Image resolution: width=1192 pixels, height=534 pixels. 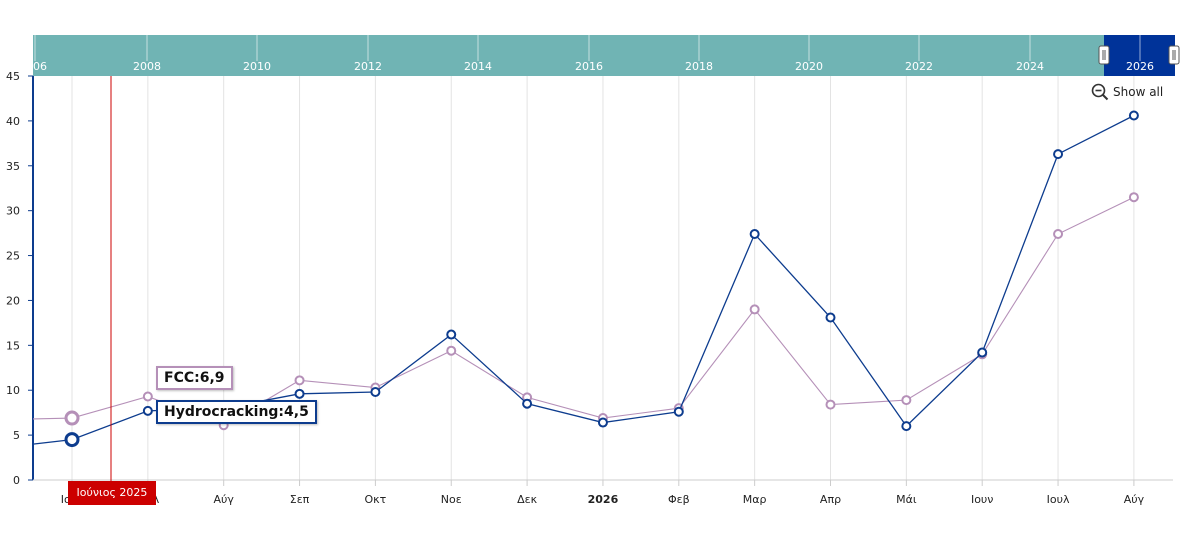 I want to click on x-tick-label: Σεπ, so click(x=300, y=499).